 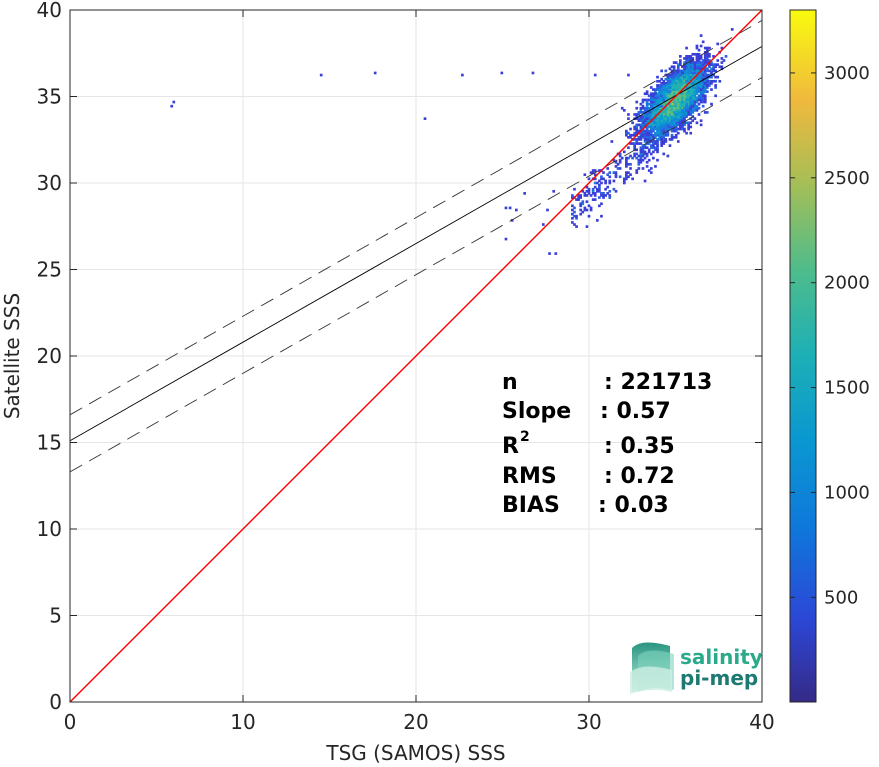 What do you see at coordinates (635, 411) in the screenshot?
I see `stat-value-slope: : 0.57` at bounding box center [635, 411].